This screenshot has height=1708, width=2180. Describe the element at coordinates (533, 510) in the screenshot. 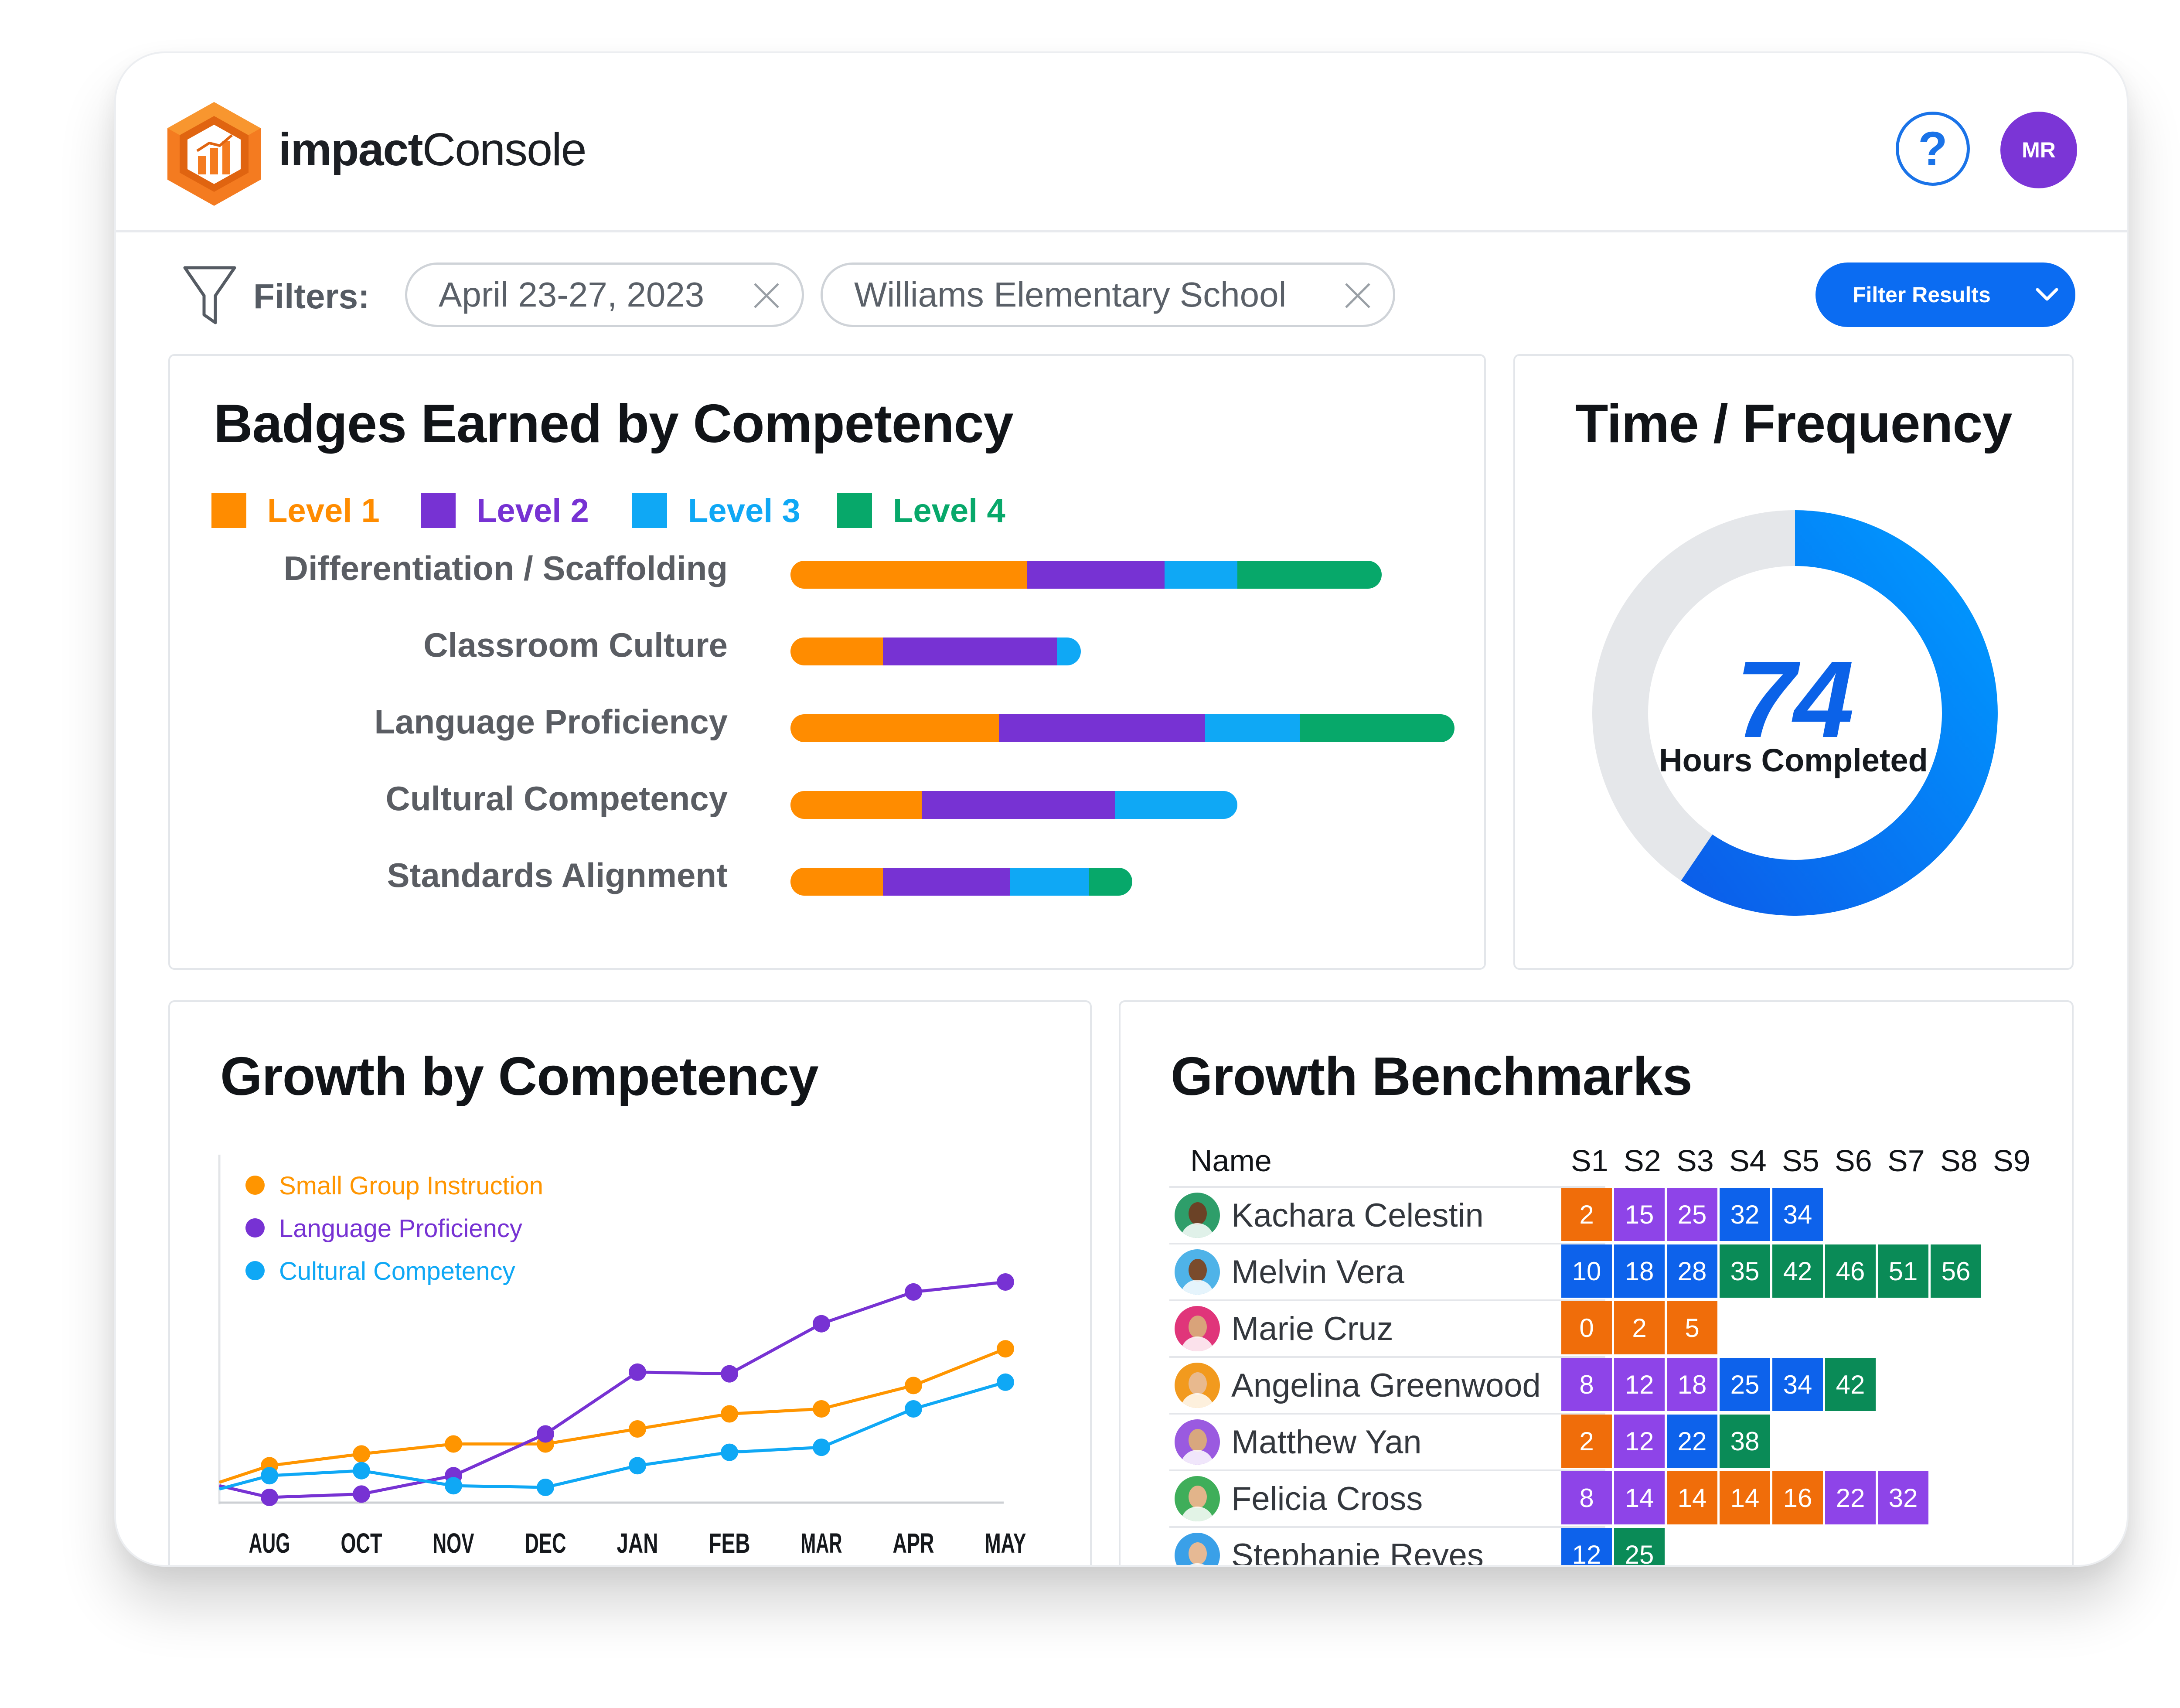

I see `legend-label: Level 2` at that location.